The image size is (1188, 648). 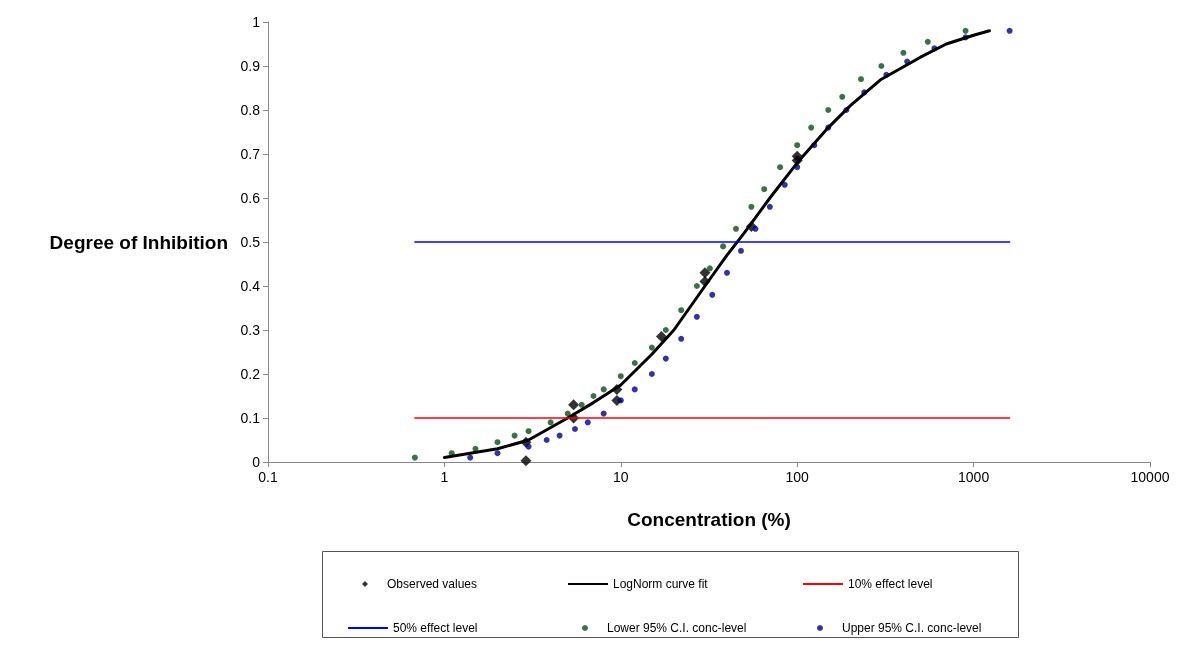 I want to click on y-tick-label: 0.1, so click(x=250, y=418).